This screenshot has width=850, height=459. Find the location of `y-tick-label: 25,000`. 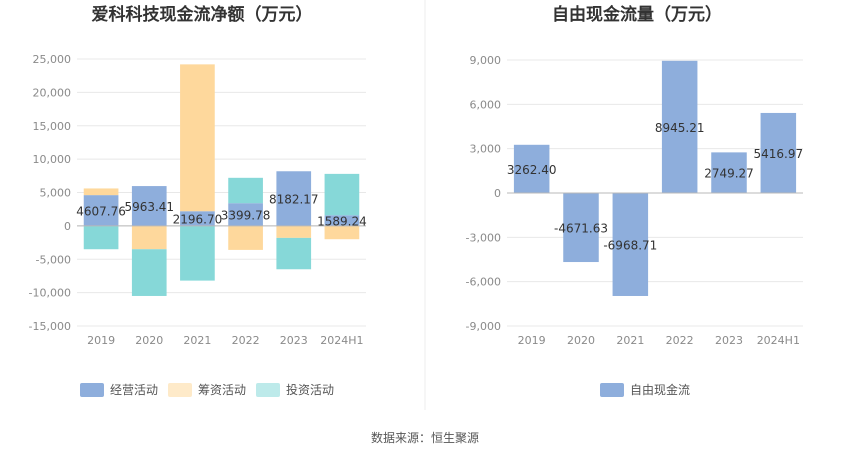

y-tick-label: 25,000 is located at coordinates (52, 59).